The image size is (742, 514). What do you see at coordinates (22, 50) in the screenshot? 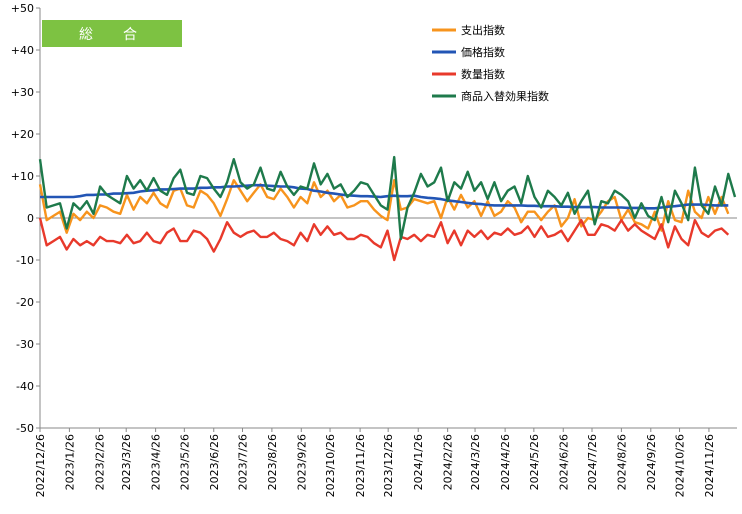
I see `y-tick-label: +40` at bounding box center [22, 50].